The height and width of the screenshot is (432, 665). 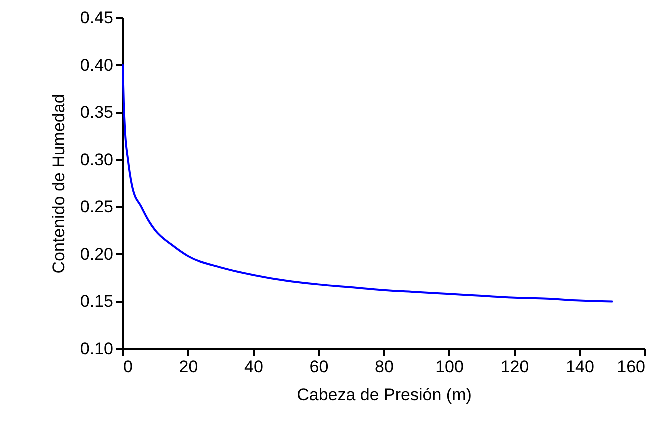 What do you see at coordinates (631, 367) in the screenshot?
I see `x-tick-label: 160` at bounding box center [631, 367].